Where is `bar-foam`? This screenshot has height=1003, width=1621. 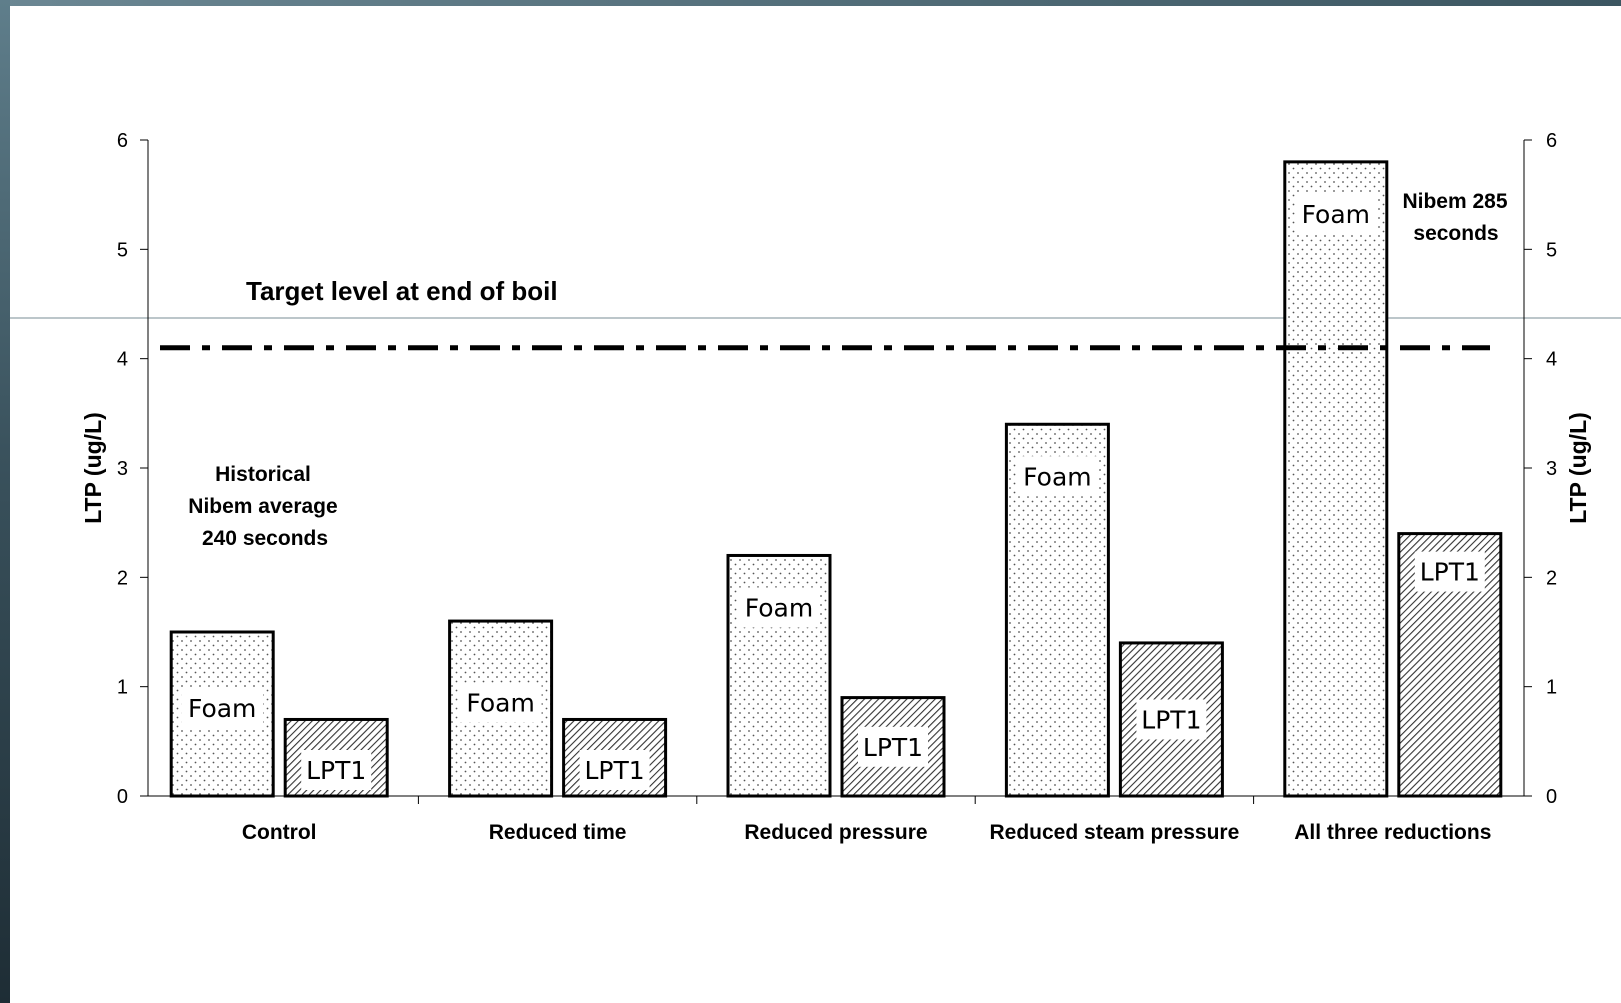 bar-foam is located at coordinates (1336, 479).